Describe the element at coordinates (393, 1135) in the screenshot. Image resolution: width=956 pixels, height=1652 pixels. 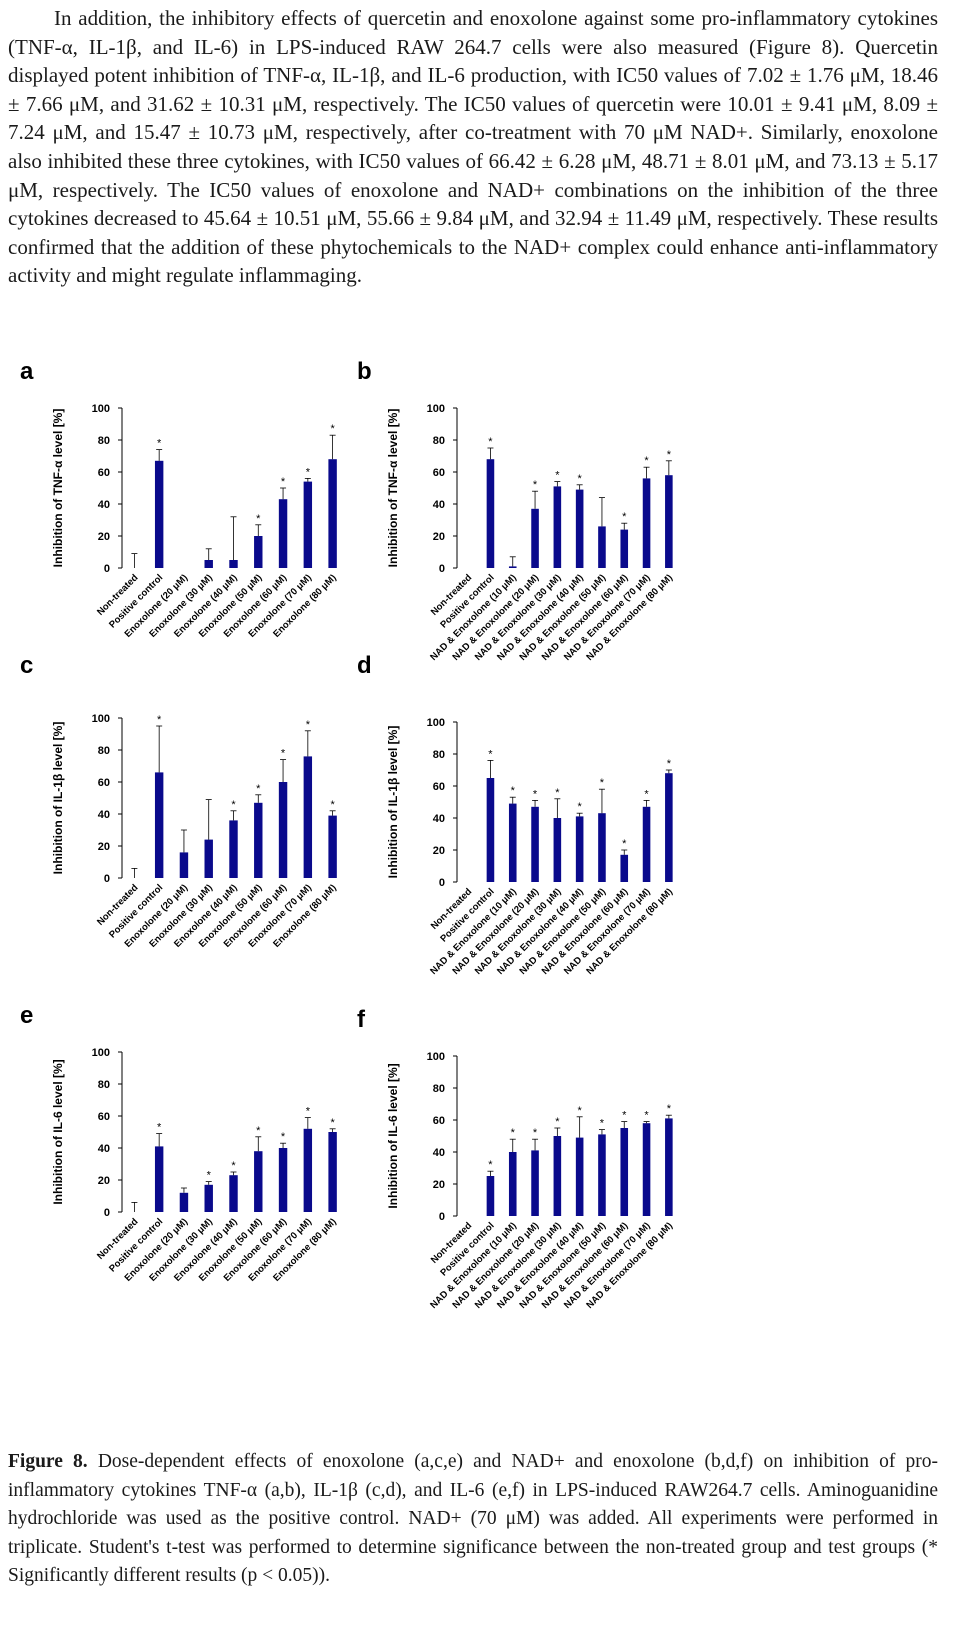
I see `y-axis-label: Inhibition of IL-6 level [%]` at that location.